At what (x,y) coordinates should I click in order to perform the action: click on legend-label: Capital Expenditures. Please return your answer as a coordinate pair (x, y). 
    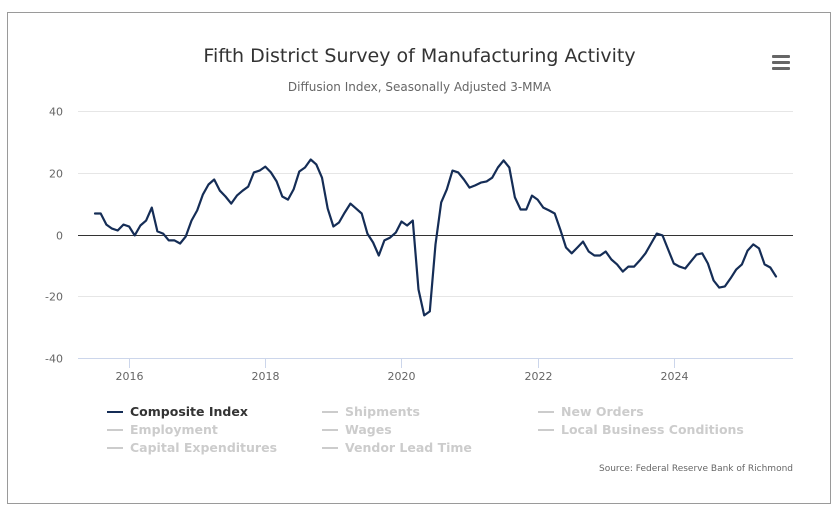
    Looking at the image, I should click on (204, 447).